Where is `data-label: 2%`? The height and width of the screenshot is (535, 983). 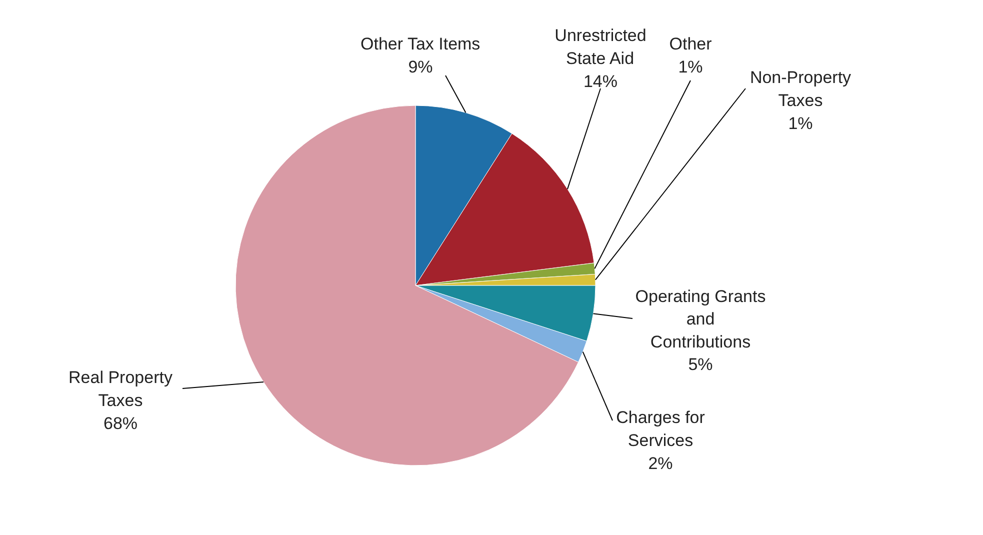 data-label: 2% is located at coordinates (660, 463).